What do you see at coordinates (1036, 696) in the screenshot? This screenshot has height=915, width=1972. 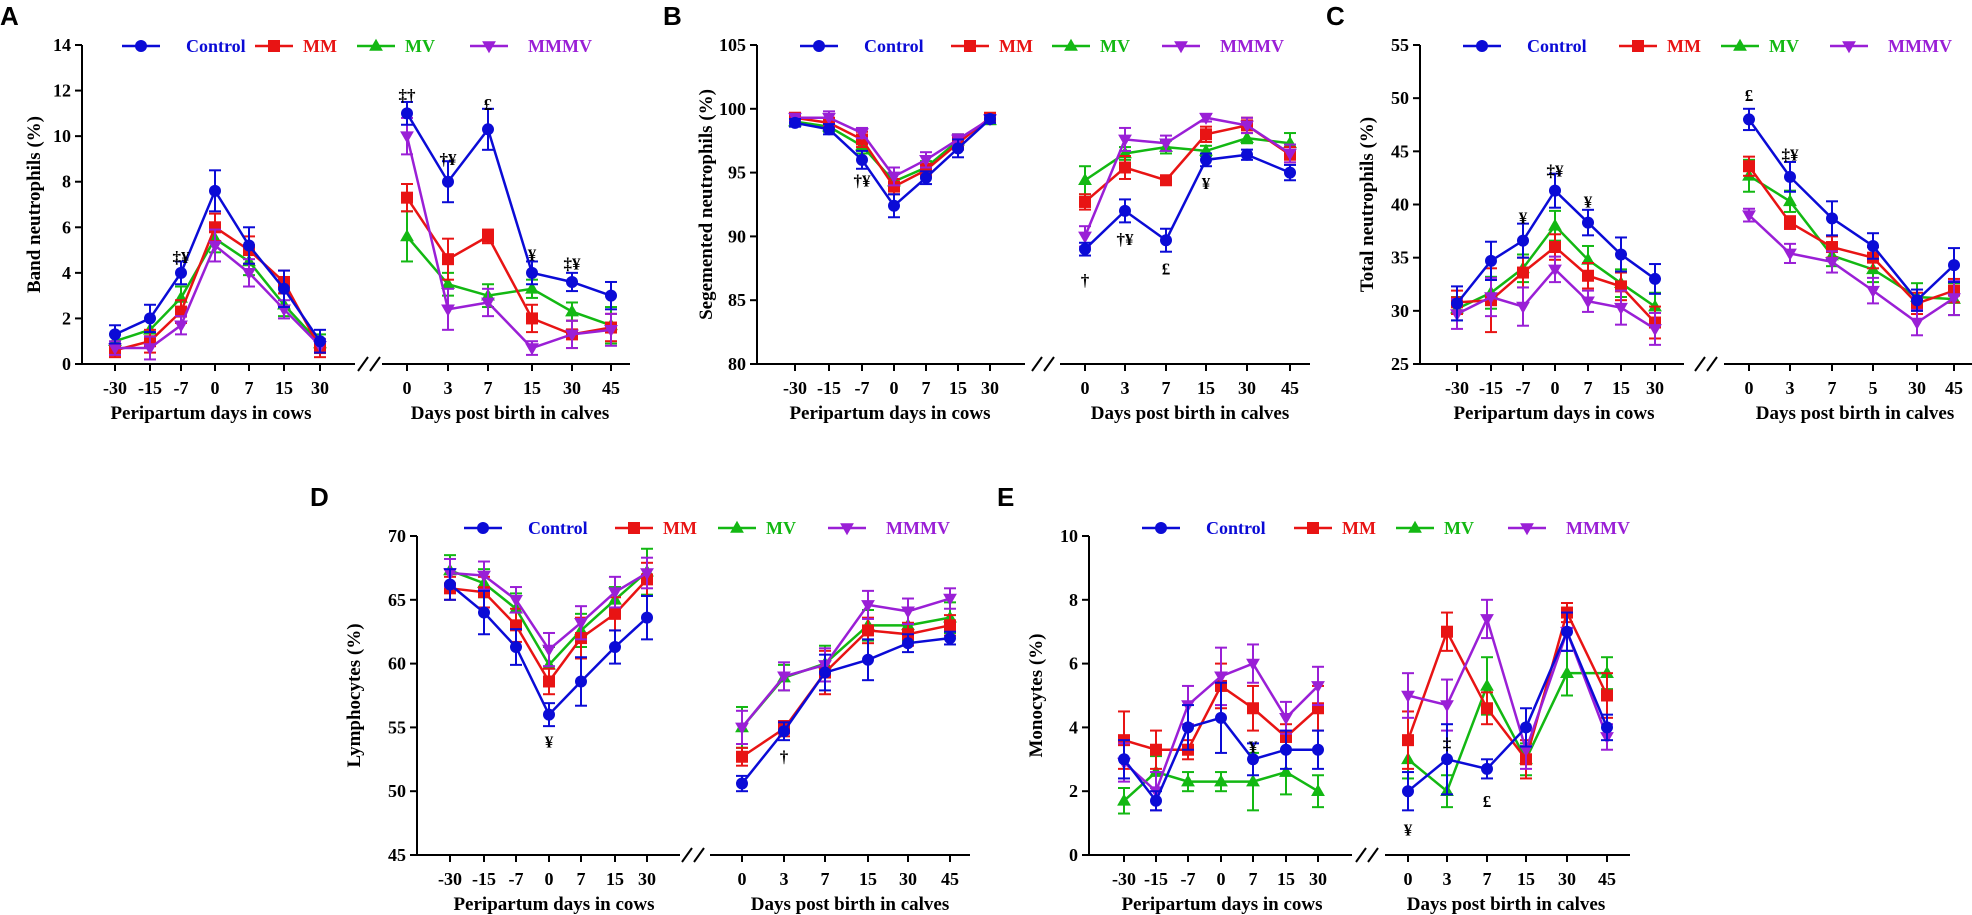 I see `y-axis-title: Monocytes (%)` at bounding box center [1036, 696].